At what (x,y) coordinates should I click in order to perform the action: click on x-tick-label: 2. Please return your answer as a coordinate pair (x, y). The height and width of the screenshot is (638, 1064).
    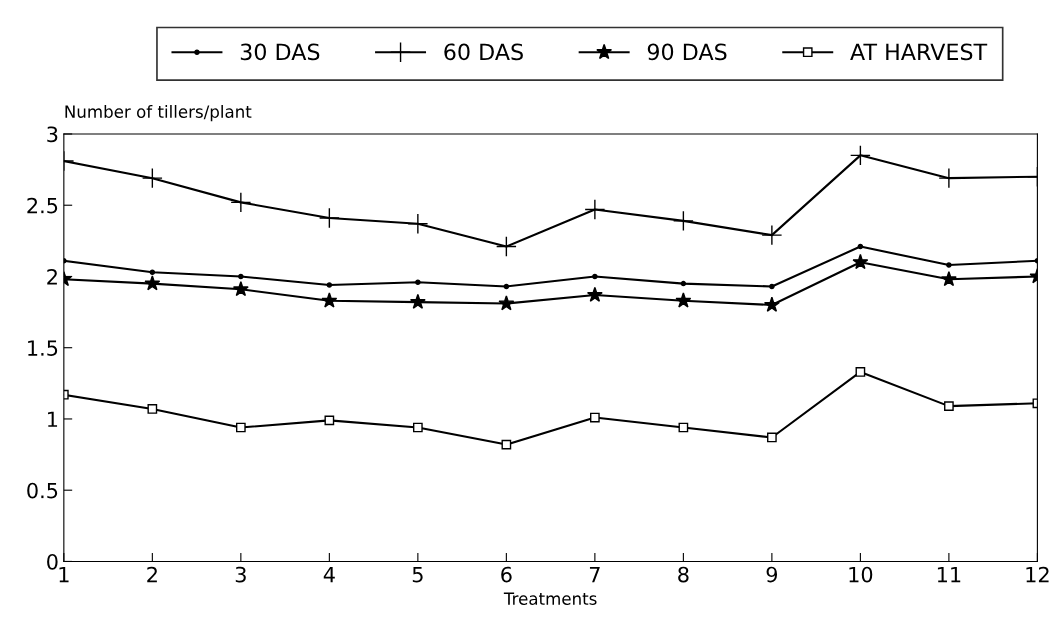
    Looking at the image, I should click on (152, 574).